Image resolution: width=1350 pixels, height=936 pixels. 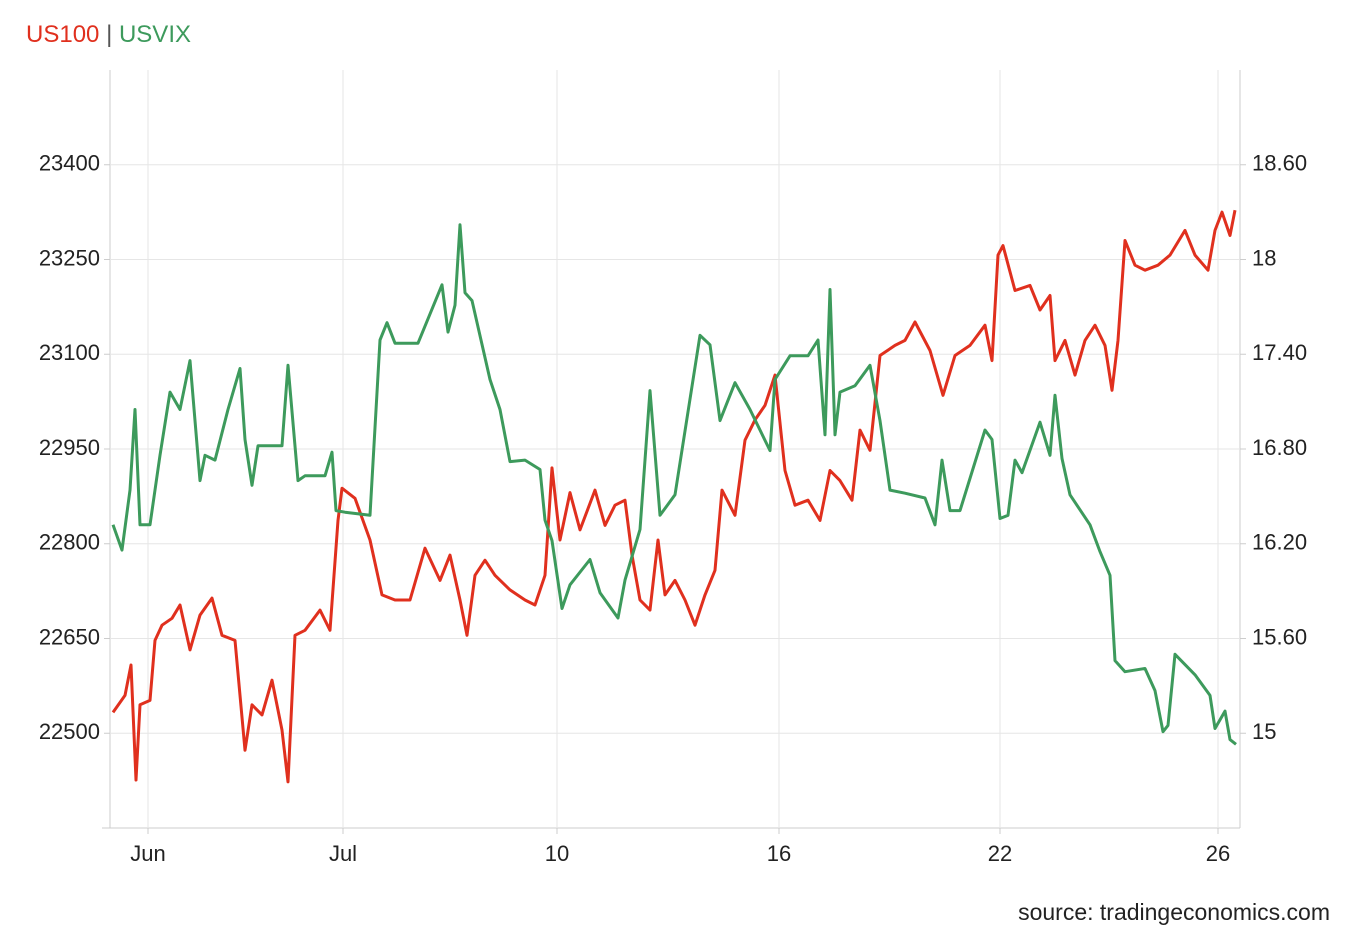 I want to click on y-tick-label: 22650, so click(x=69, y=636).